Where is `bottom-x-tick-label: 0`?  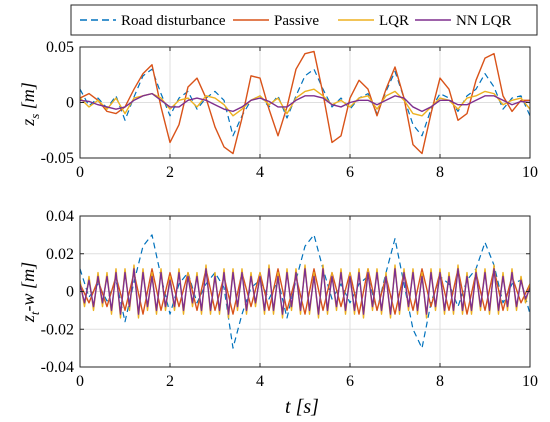
bottom-x-tick-label: 0 is located at coordinates (80, 381).